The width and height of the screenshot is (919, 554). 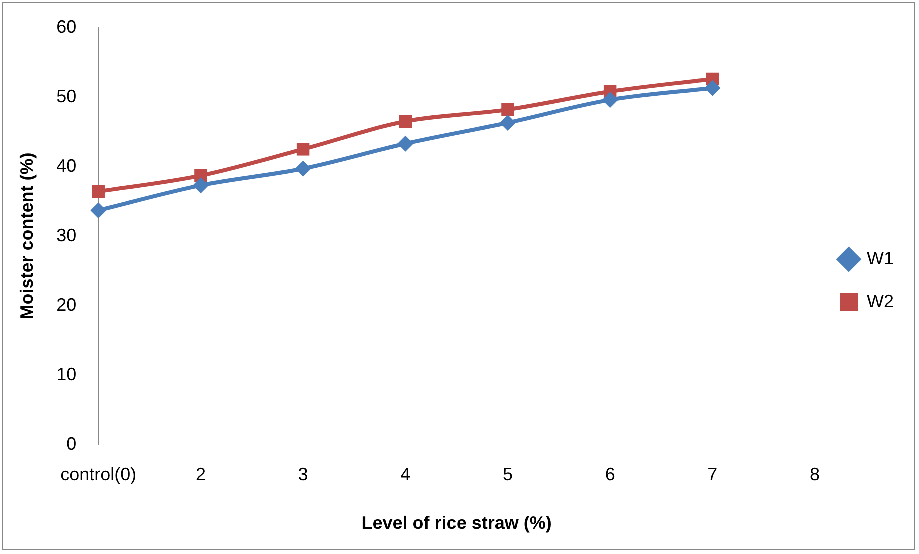 I want to click on x-tick-label: 8, so click(x=815, y=474).